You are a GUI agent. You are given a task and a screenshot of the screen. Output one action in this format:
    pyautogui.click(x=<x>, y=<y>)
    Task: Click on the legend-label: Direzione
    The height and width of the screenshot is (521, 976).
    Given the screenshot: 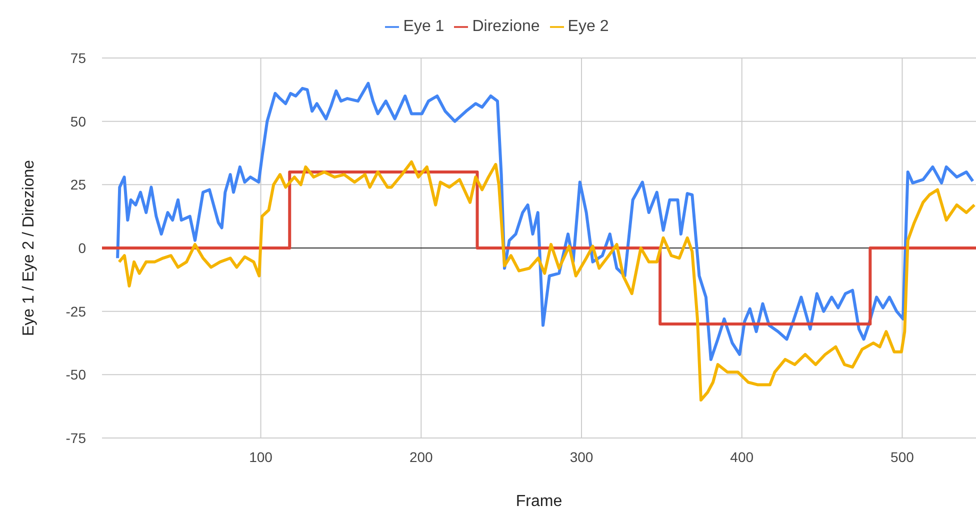 What is the action you would take?
    pyautogui.click(x=506, y=26)
    